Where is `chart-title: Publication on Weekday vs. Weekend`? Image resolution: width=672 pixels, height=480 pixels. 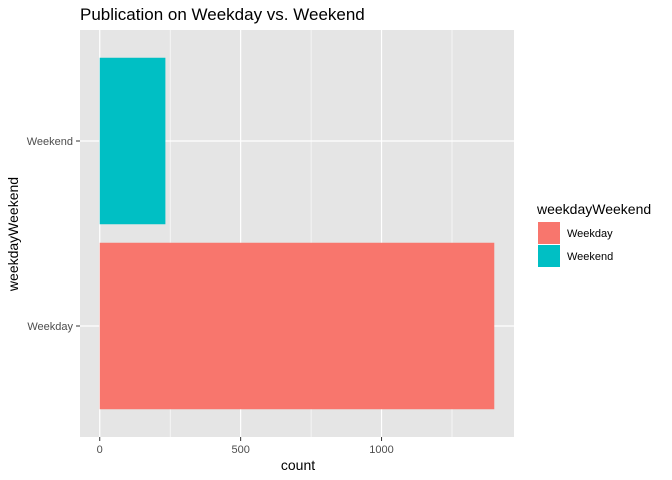
chart-title: Publication on Weekday vs. Weekend is located at coordinates (222, 14).